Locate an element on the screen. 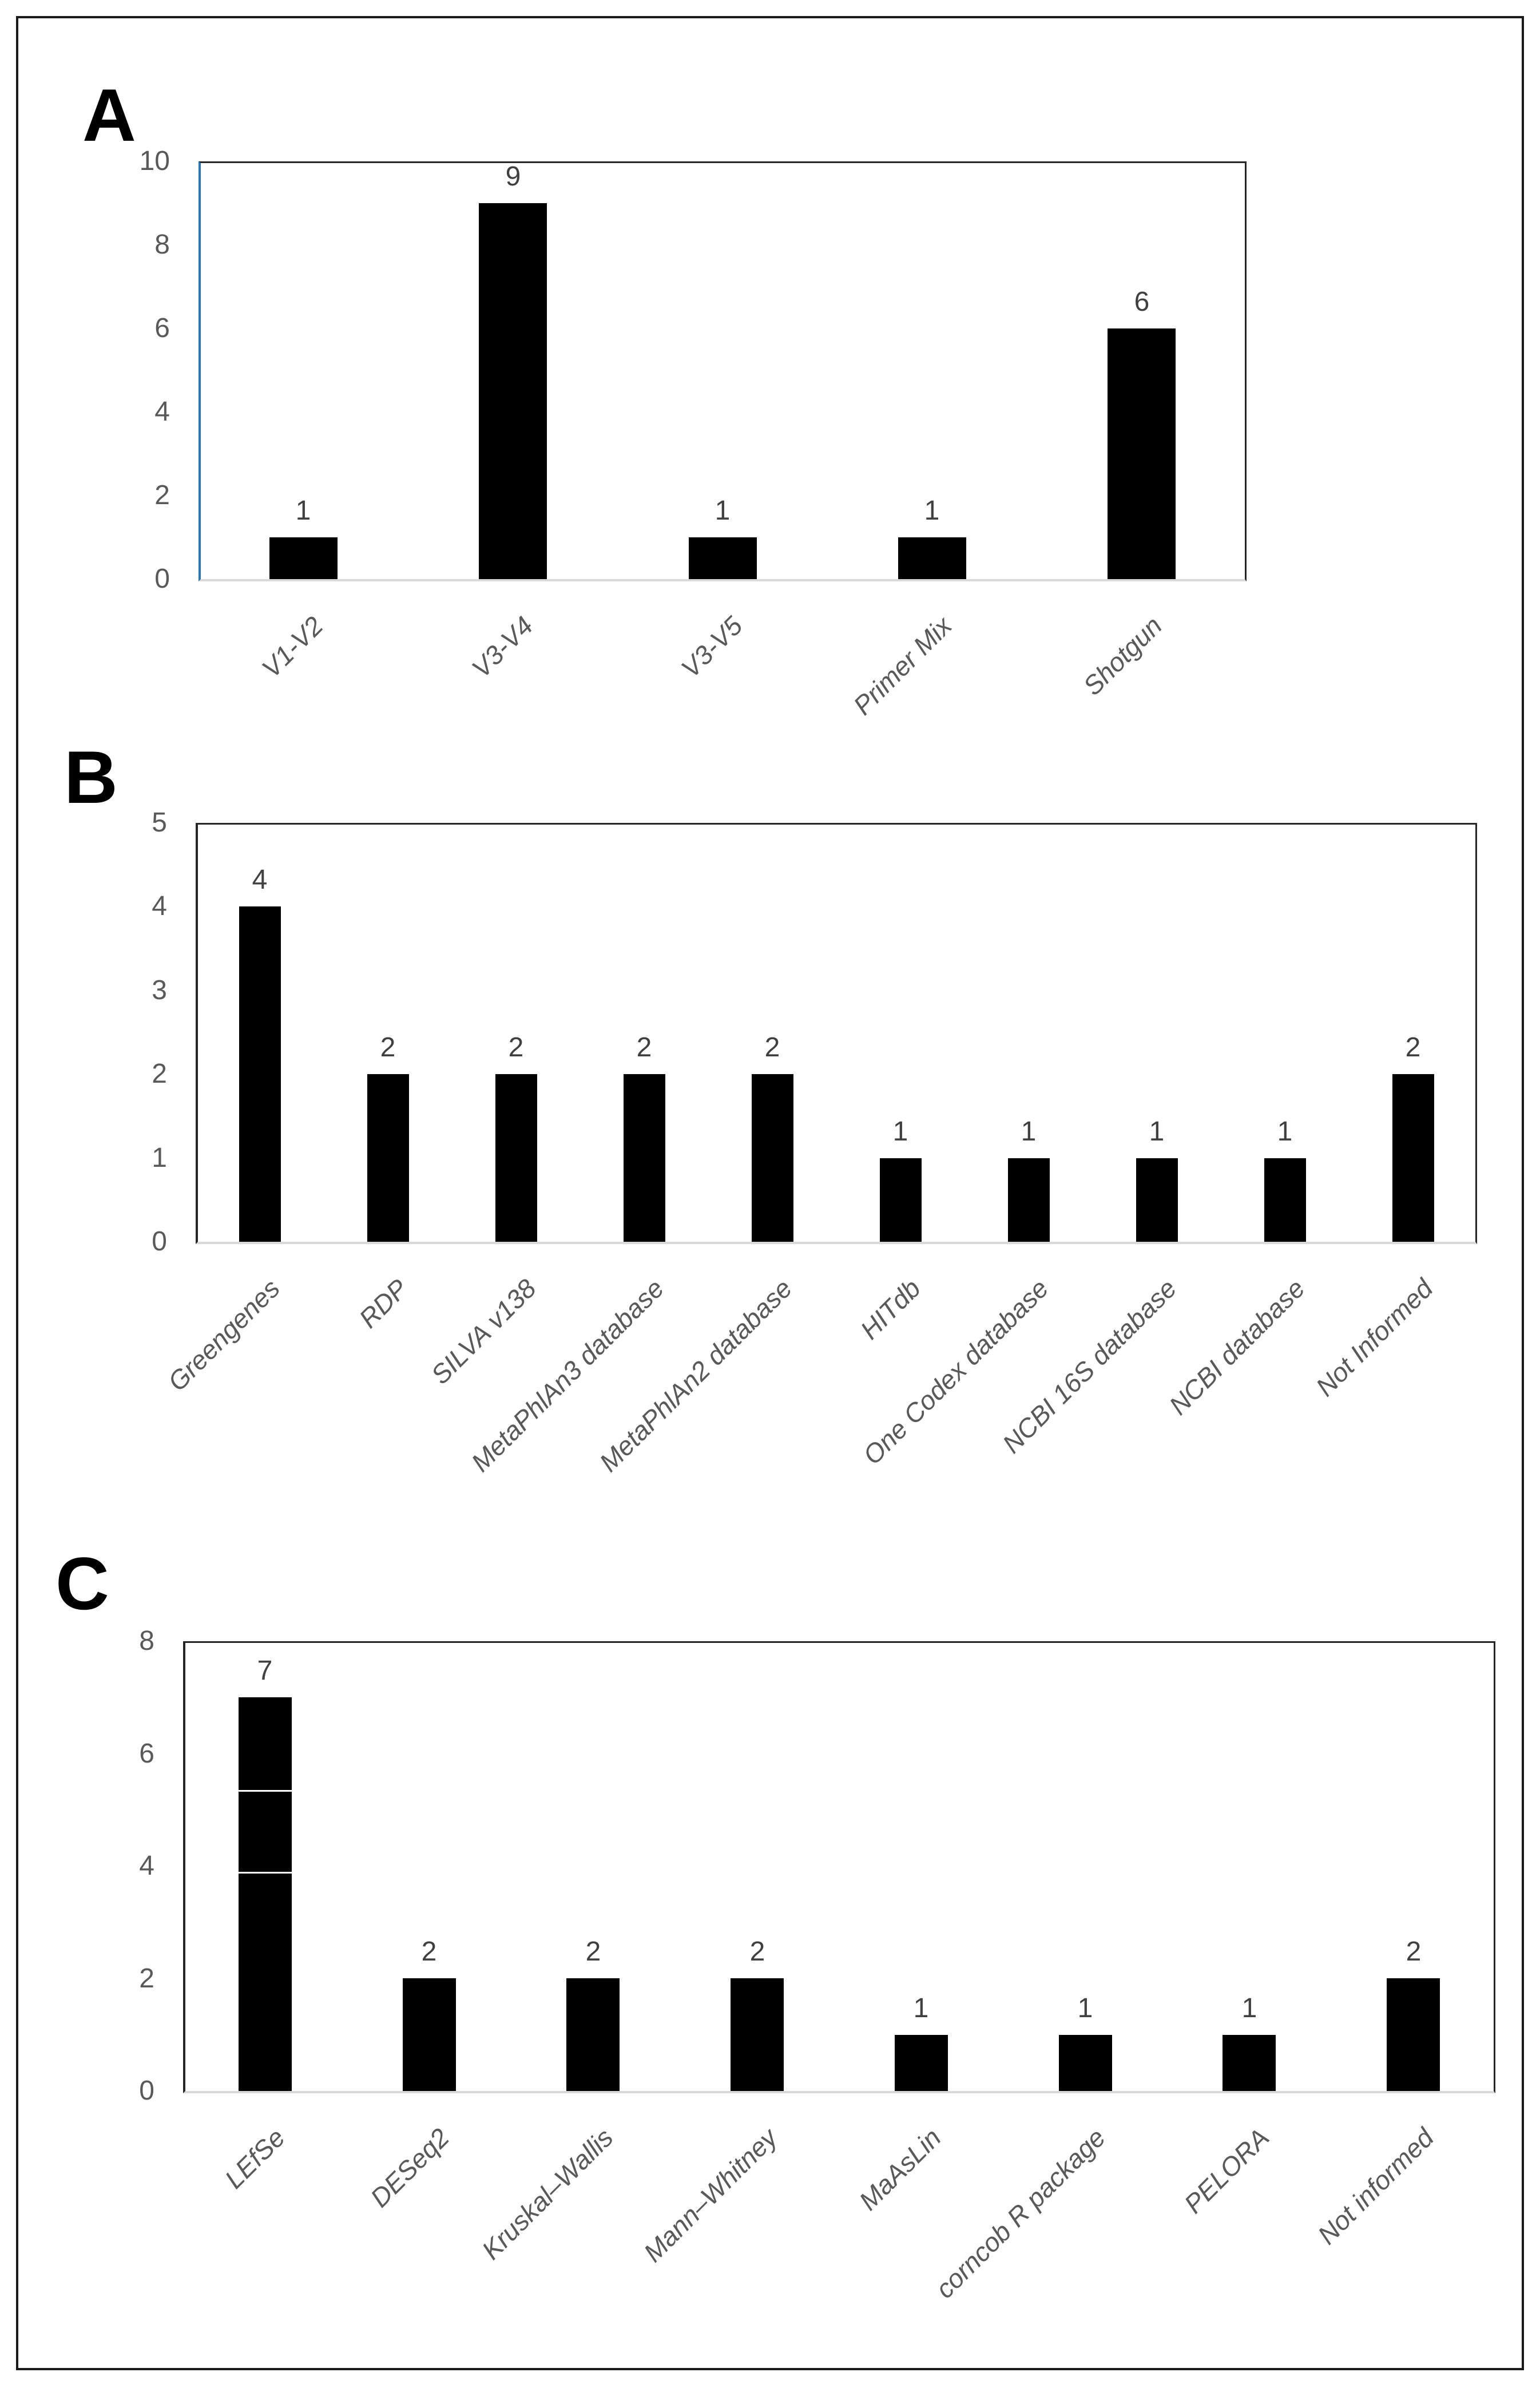  panel-b-letter: B is located at coordinates (91, 777).